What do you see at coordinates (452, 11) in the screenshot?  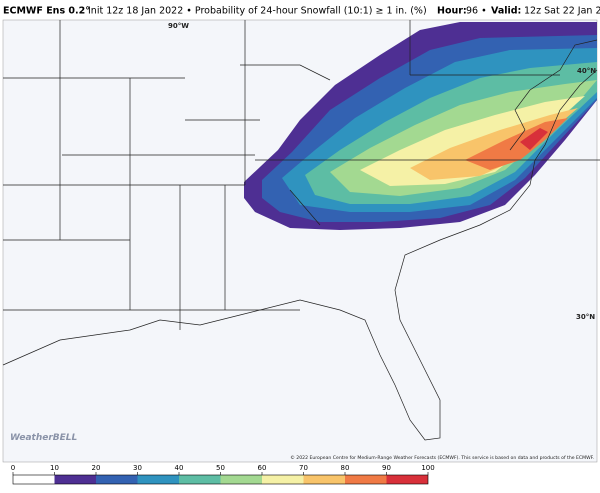 I see `hour-label: Hour:` at bounding box center [452, 11].